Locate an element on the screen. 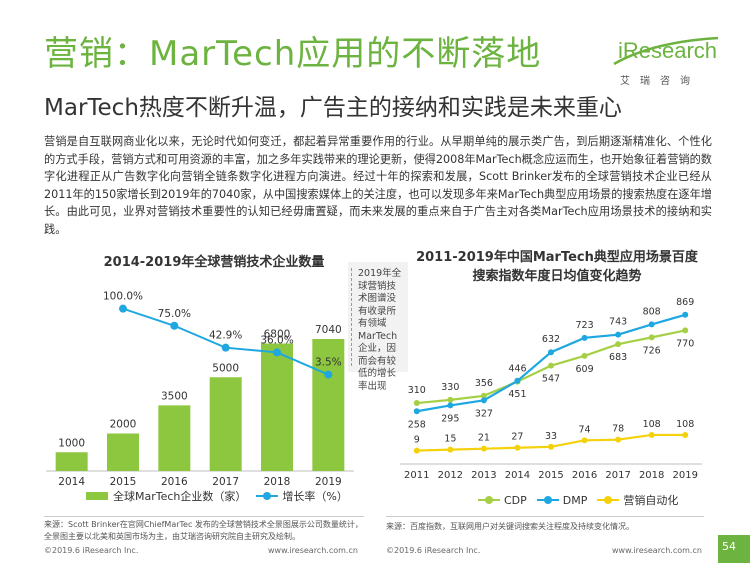 Image resolution: width=750 pixels, height=563 pixels. right-footer-rule is located at coordinates (545, 516).